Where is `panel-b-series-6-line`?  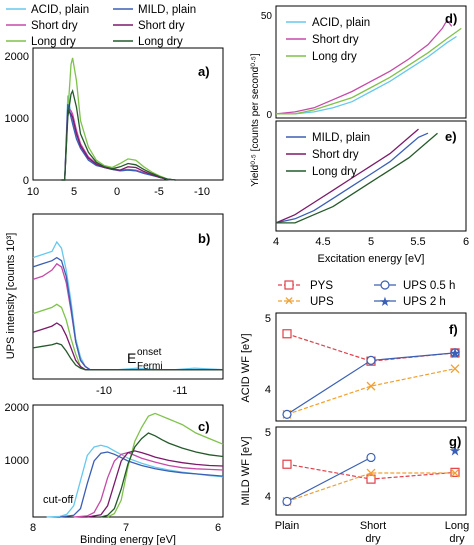 panel-b-series-6-line is located at coordinates (127, 356).